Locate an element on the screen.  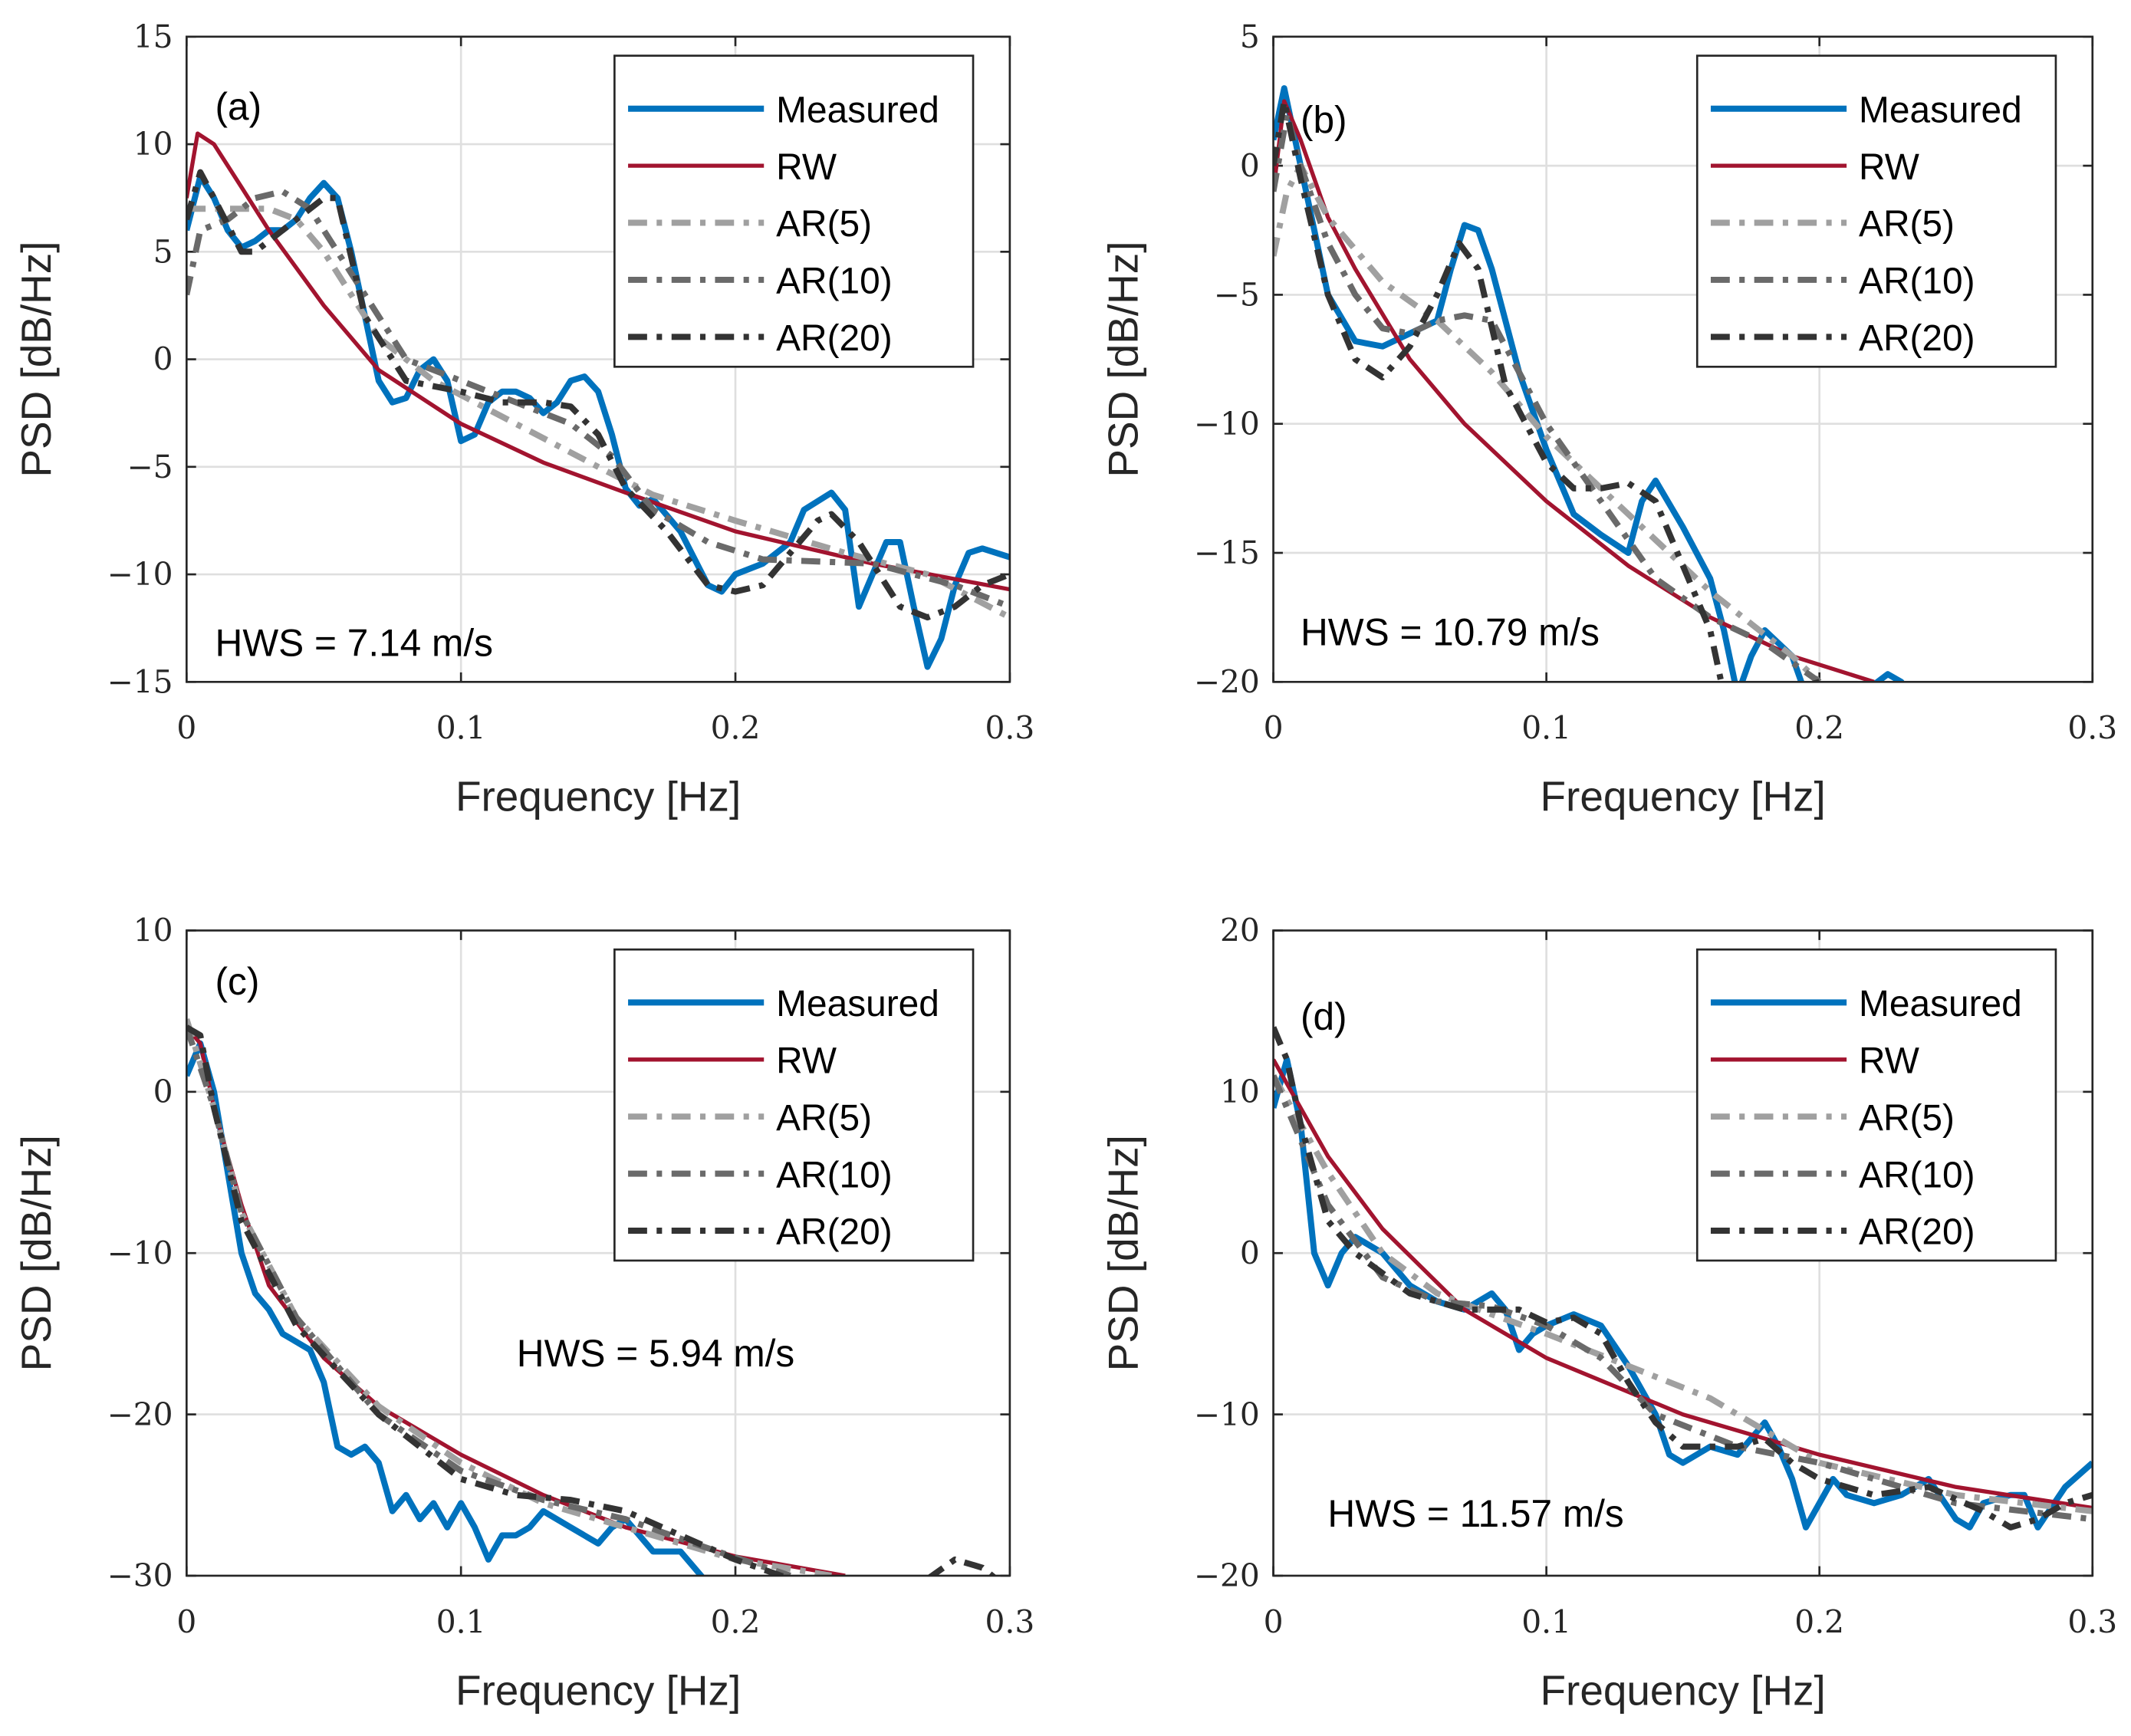
panel-label: (a) is located at coordinates (238, 106).